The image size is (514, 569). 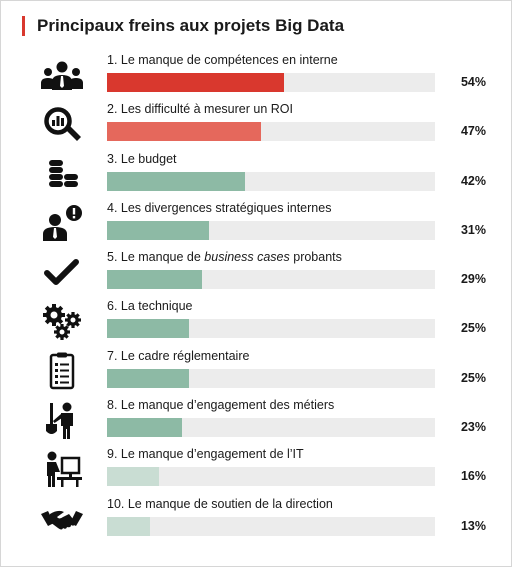 What do you see at coordinates (315, 257) in the screenshot?
I see `bar-label-text: probants` at bounding box center [315, 257].